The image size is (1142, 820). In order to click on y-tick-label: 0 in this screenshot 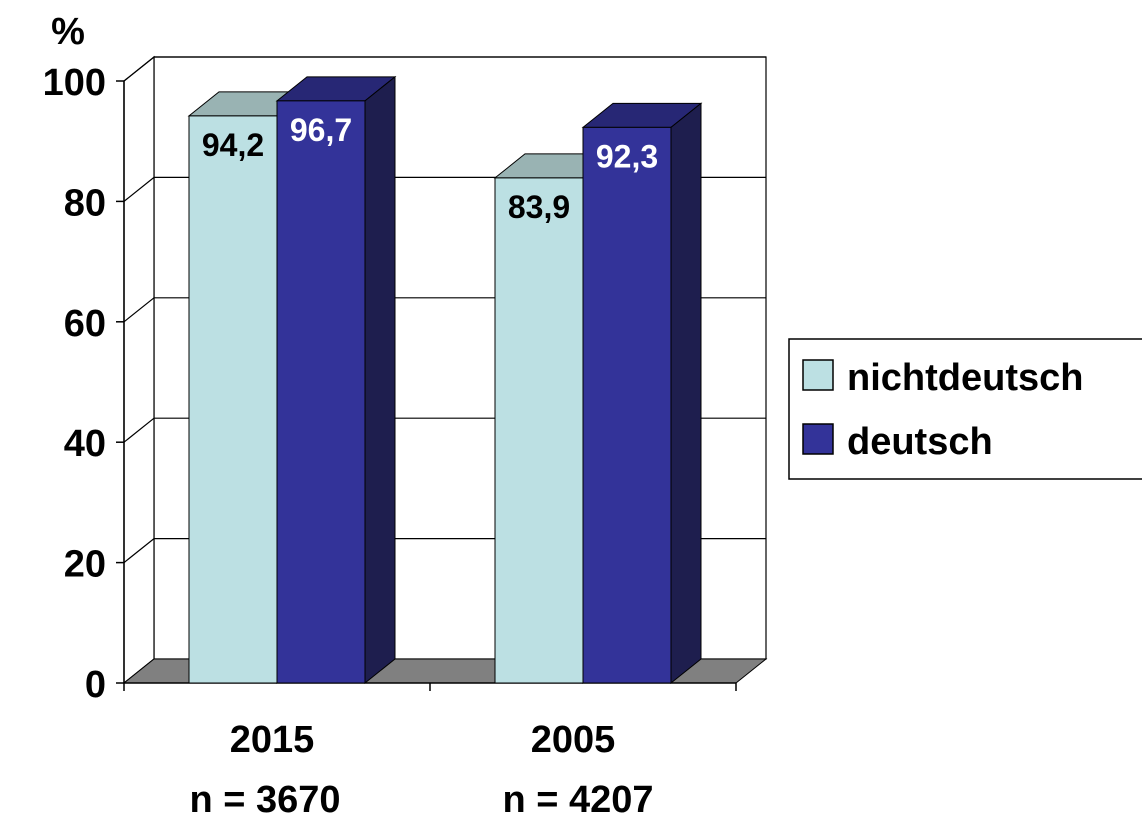, I will do `click(95, 685)`.